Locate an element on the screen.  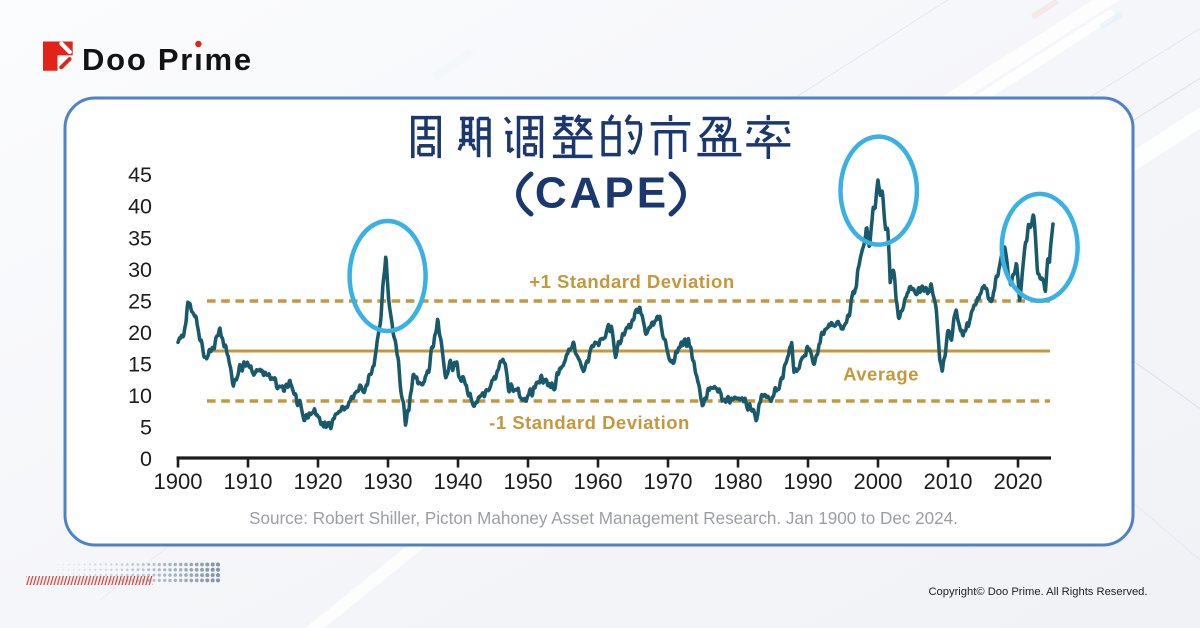
svg-text: 2000 is located at coordinates (878, 481).